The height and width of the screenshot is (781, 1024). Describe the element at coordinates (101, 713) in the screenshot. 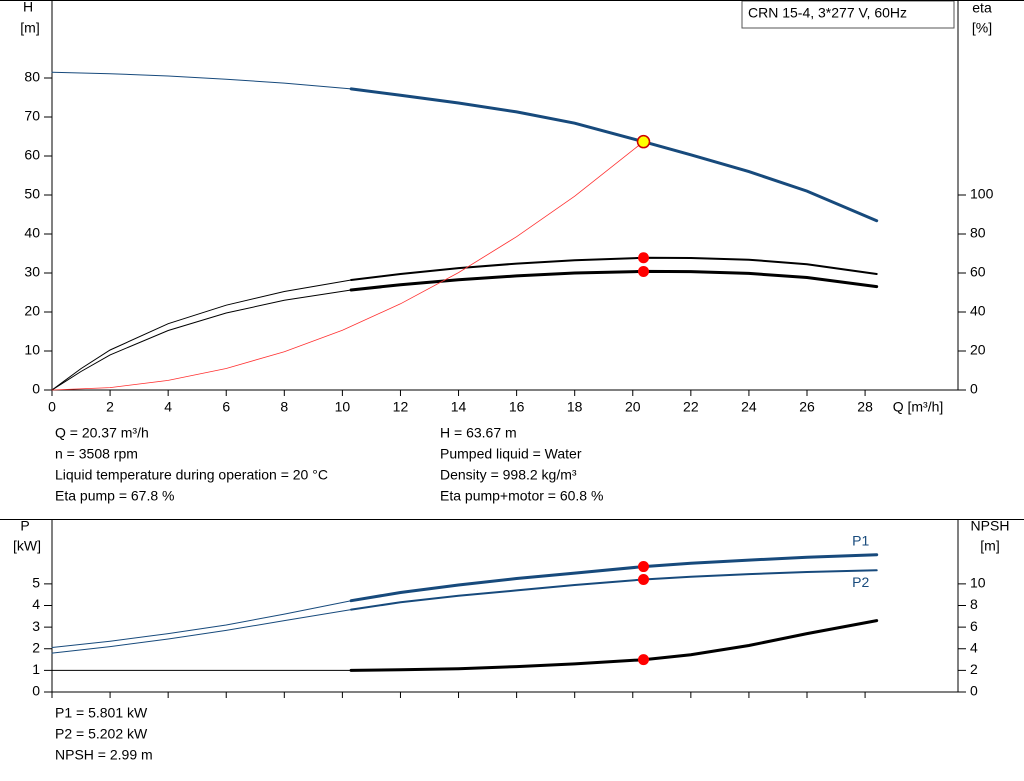

I see `info-text: P1 = 5.801 kW` at that location.